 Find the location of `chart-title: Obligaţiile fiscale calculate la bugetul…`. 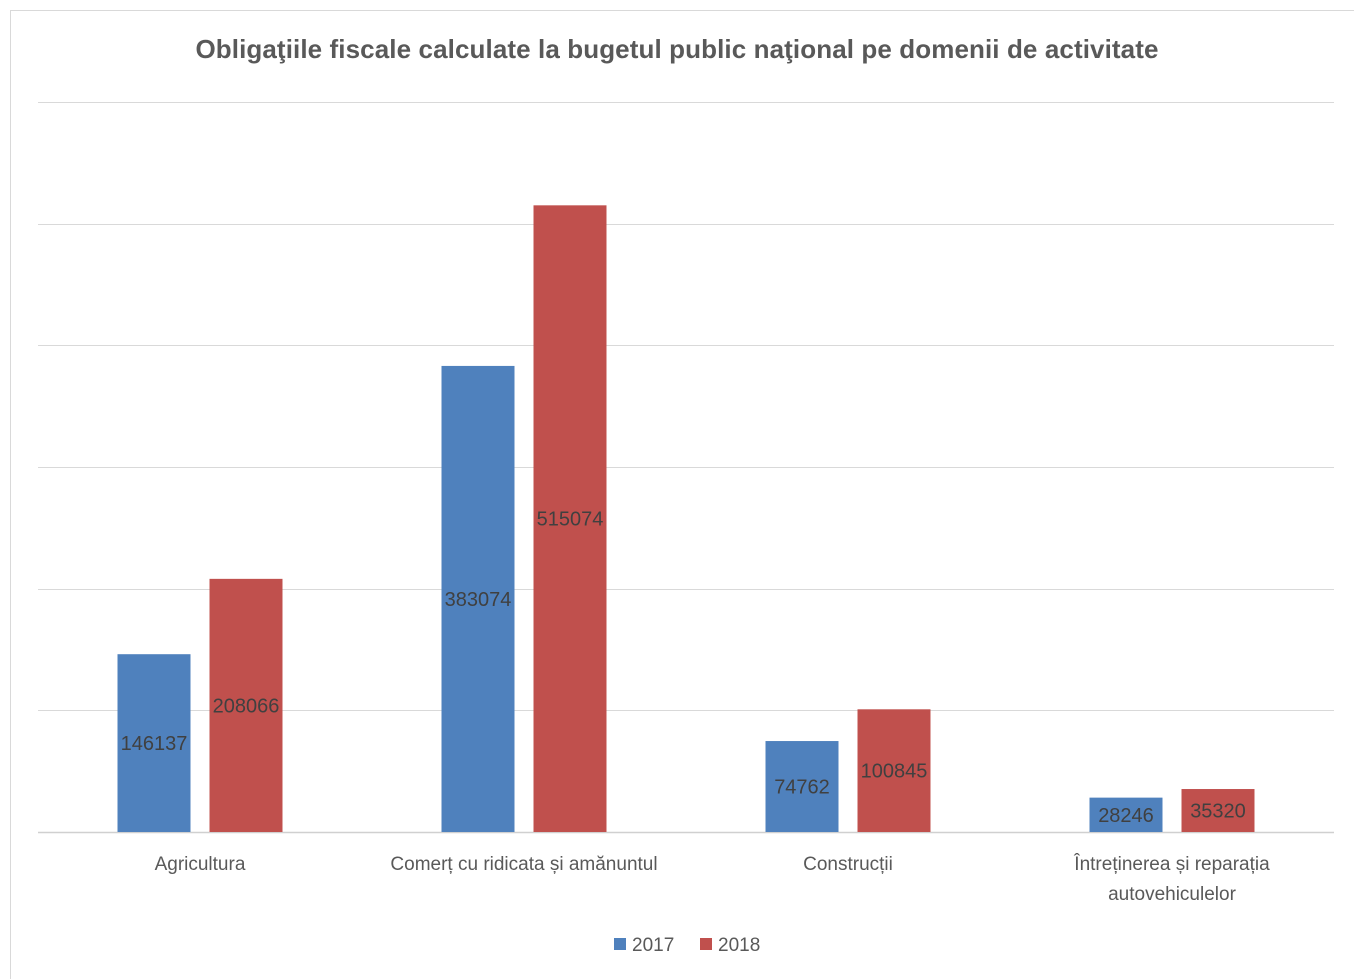

chart-title: Obligaţiile fiscale calculate la bugetul… is located at coordinates (677, 49).